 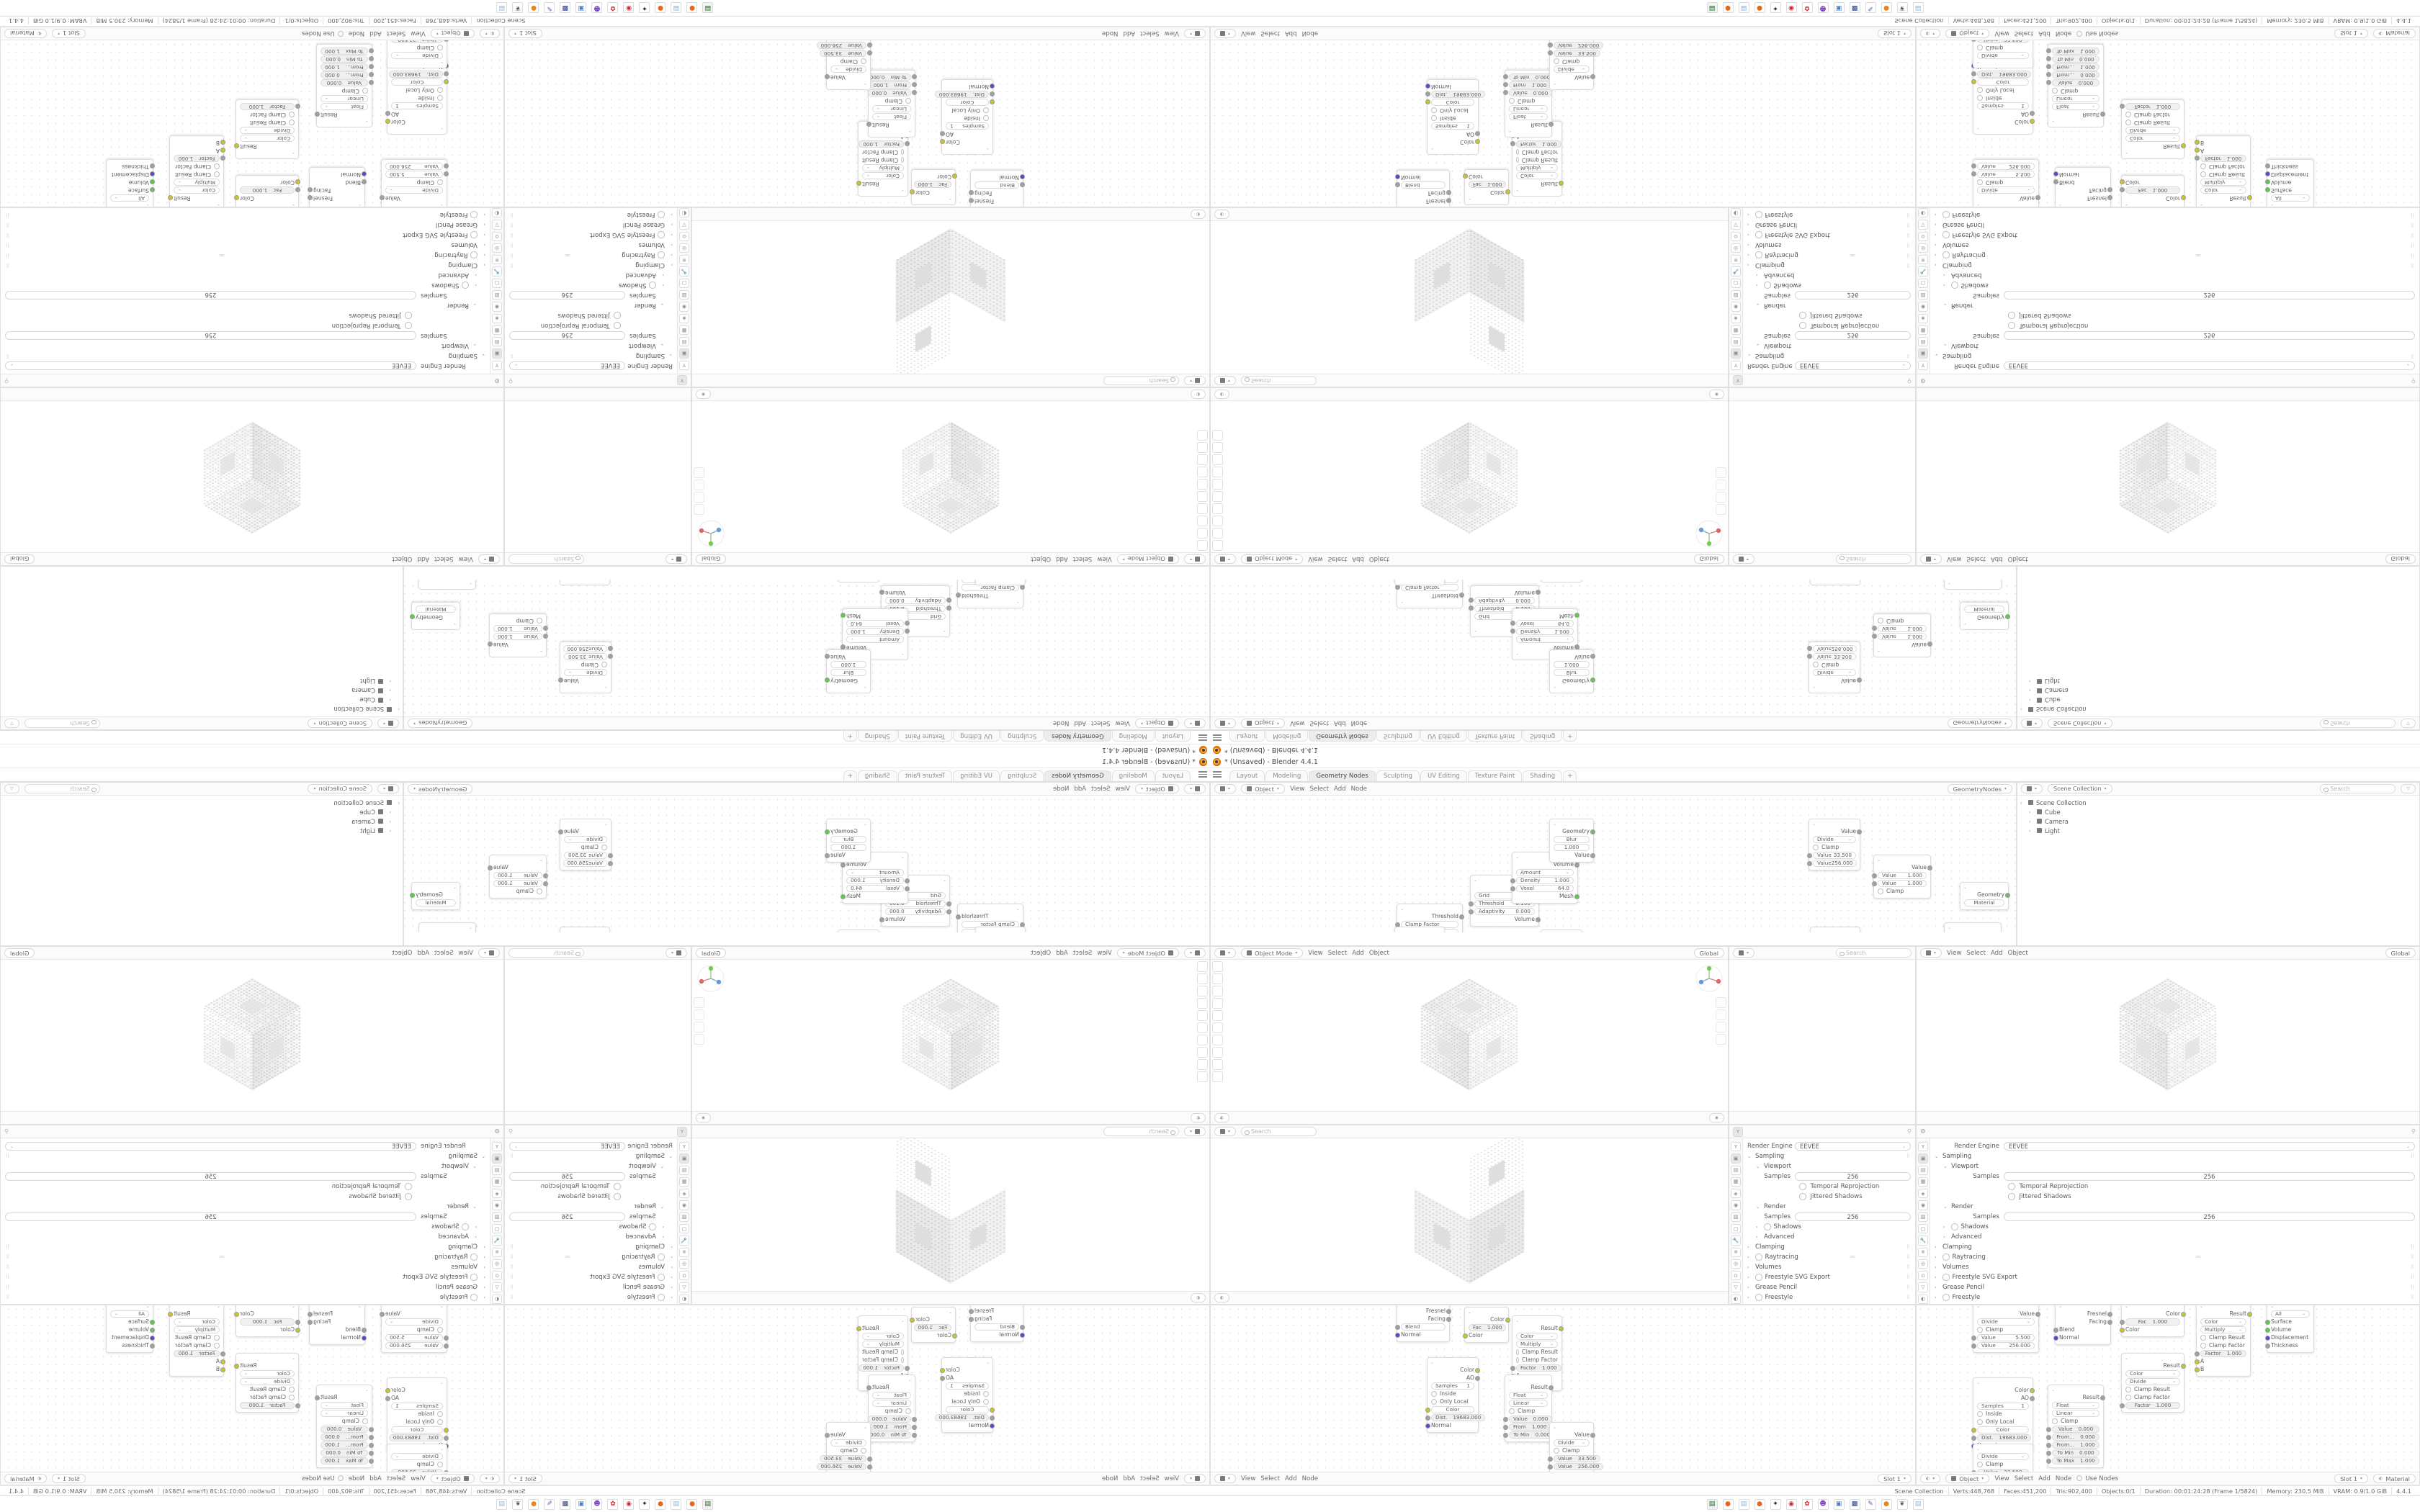 What do you see at coordinates (2002, 1478) in the screenshot?
I see `shader-menu-view: View` at bounding box center [2002, 1478].